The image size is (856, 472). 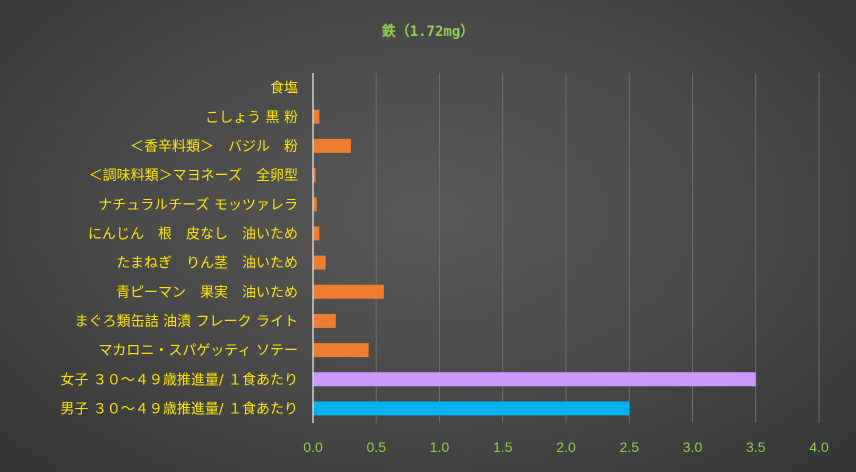 What do you see at coordinates (207, 293) in the screenshot?
I see `category-label: 青ピーマン 果実 油いため` at bounding box center [207, 293].